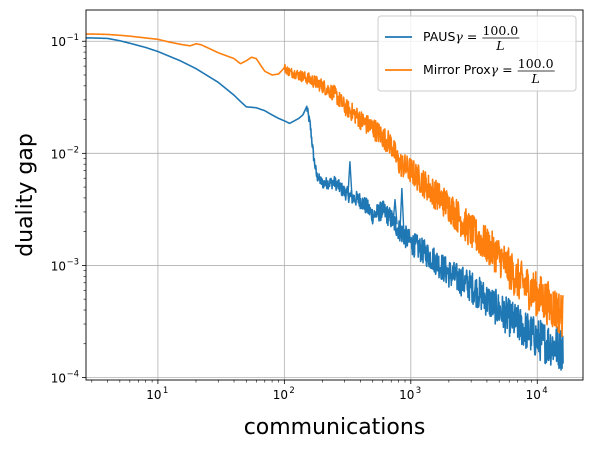 The height and width of the screenshot is (451, 592). Describe the element at coordinates (25, 195) in the screenshot. I see `y-axis-title: duality gap` at that location.